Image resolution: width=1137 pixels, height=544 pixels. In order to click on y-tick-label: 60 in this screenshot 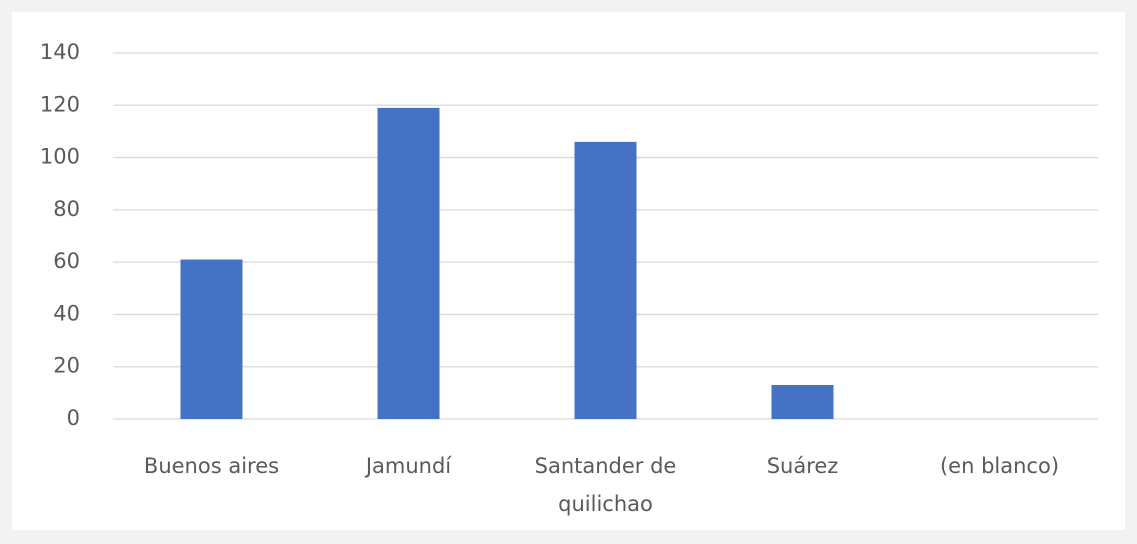, I will do `click(66, 261)`.